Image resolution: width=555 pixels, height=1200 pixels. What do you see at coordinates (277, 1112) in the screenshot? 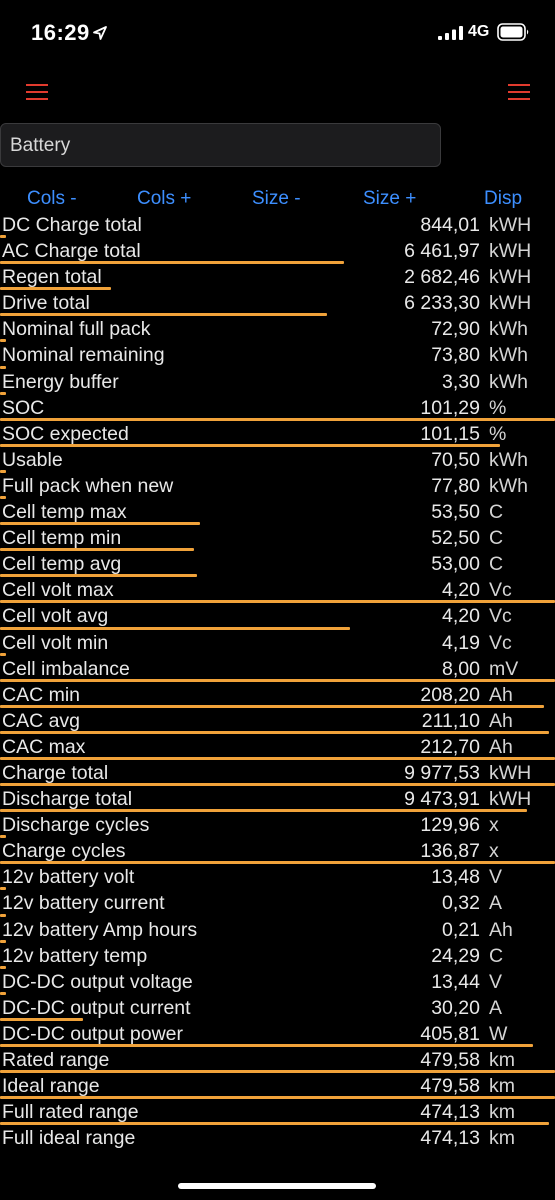
I see `list-item: Full rated range 474,13 km` at bounding box center [277, 1112].